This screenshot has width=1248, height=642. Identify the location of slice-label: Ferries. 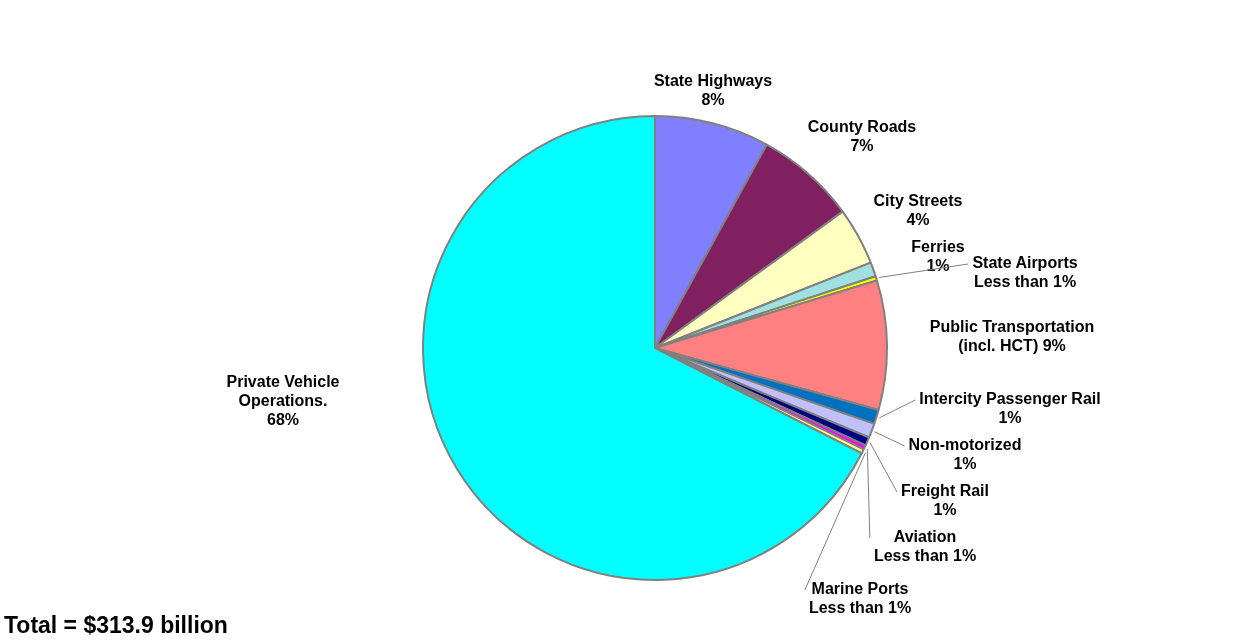
(938, 247).